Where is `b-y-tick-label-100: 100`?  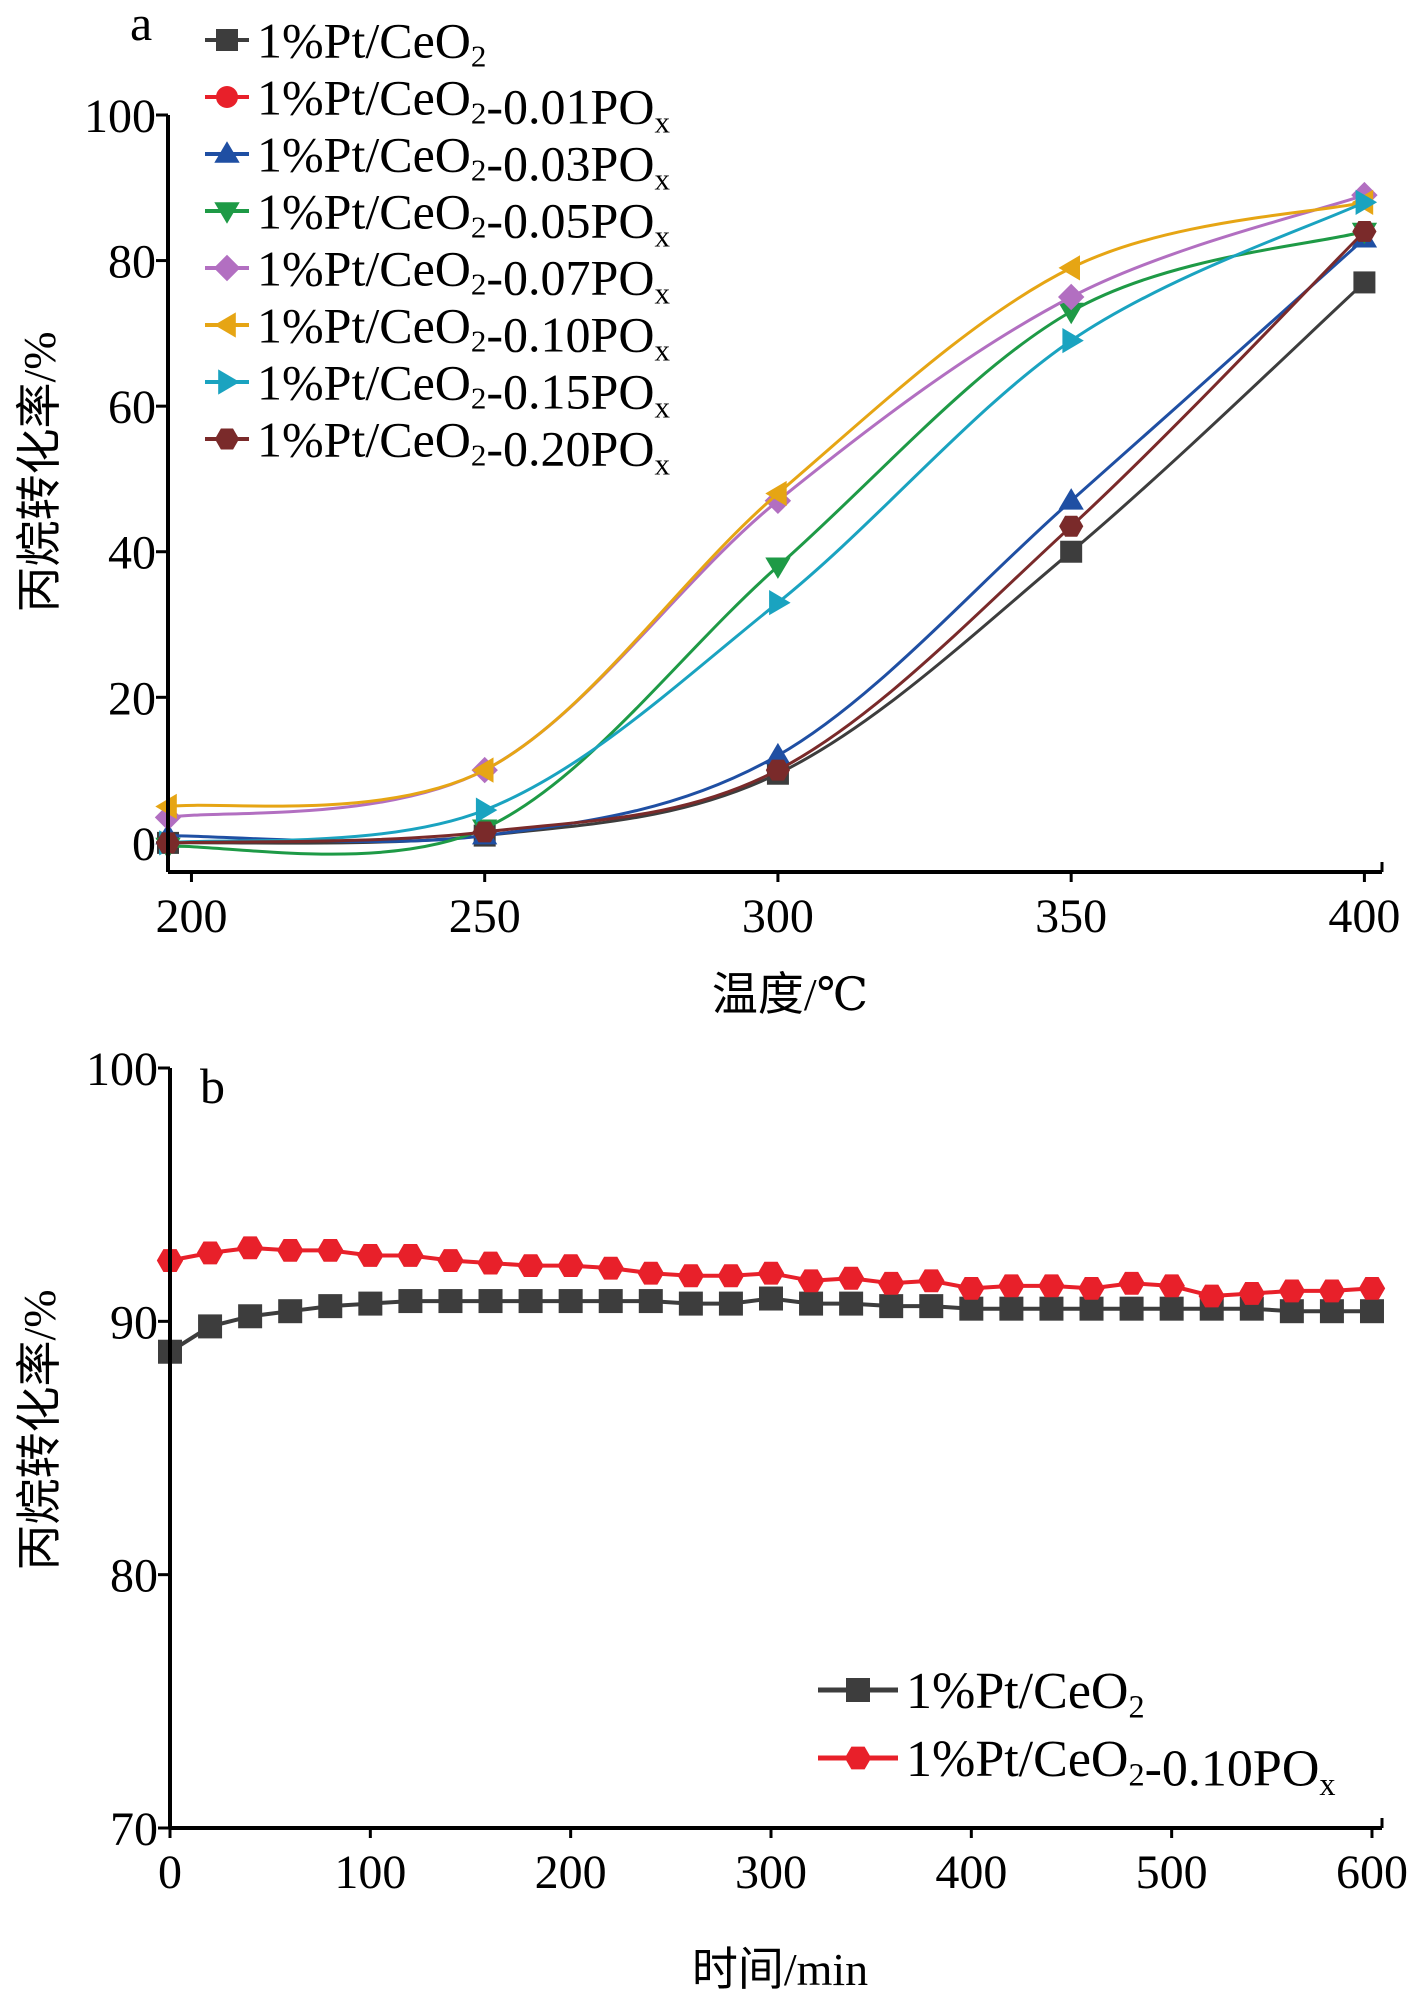 b-y-tick-label-100: 100 is located at coordinates (122, 1069).